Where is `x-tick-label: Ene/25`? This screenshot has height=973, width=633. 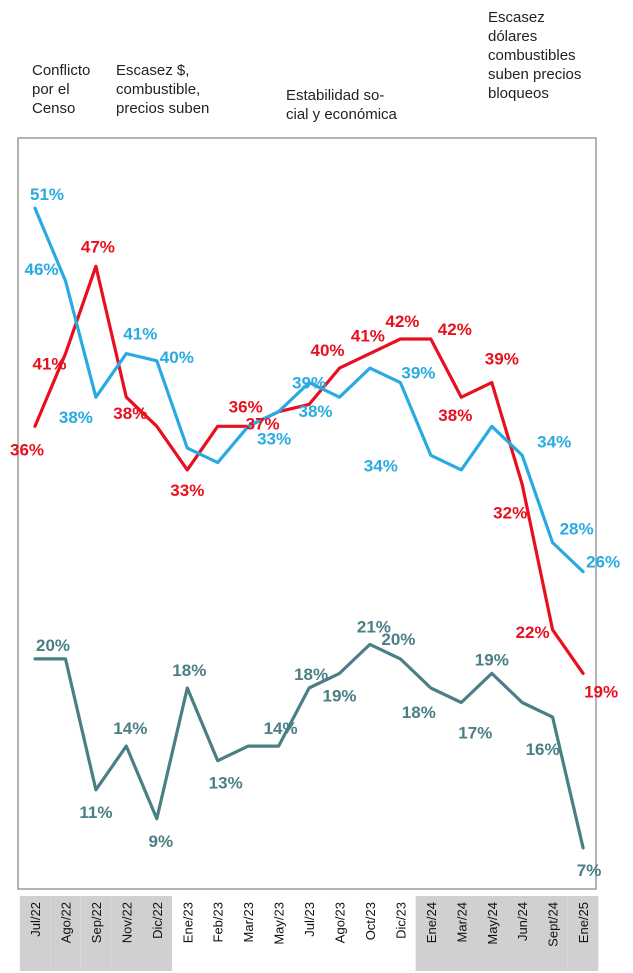 x-tick-label: Ene/25 is located at coordinates (583, 922).